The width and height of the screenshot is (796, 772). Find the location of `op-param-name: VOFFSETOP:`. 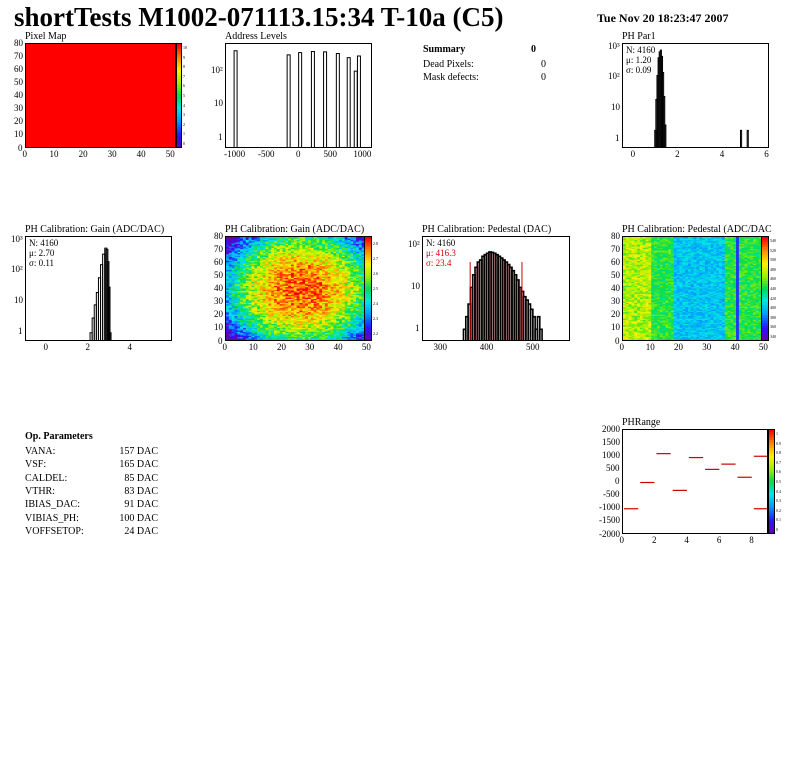

op-param-name: VOFFSETOP: is located at coordinates (54, 531).